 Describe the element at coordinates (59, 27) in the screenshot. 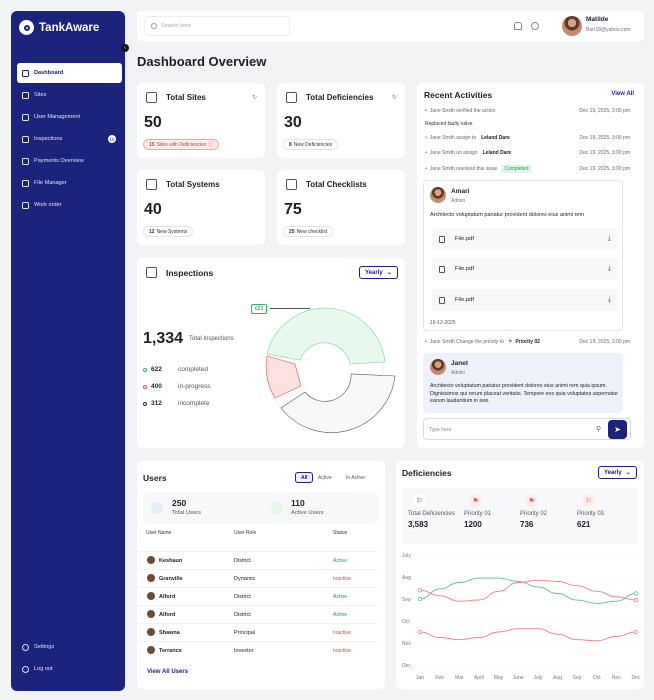

I see `brand: TankAware` at that location.